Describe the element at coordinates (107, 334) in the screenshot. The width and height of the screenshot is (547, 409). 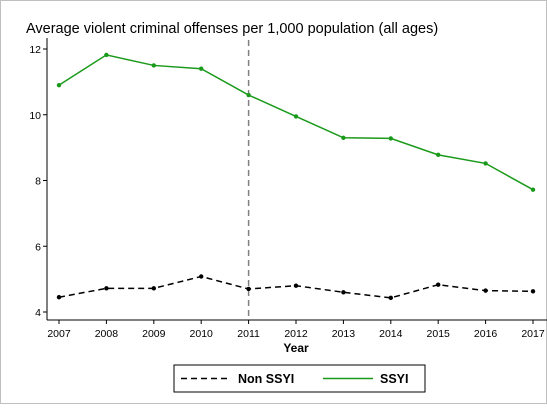
I see `x-tick-label: 2008` at that location.